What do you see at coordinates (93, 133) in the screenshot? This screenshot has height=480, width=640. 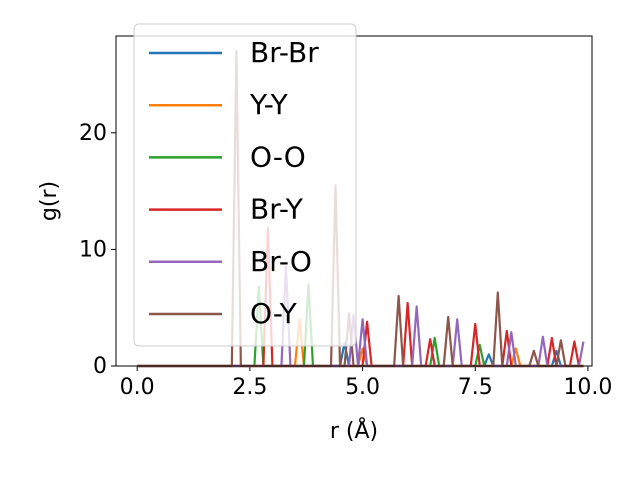 I see `y-tick-label: 20` at bounding box center [93, 133].